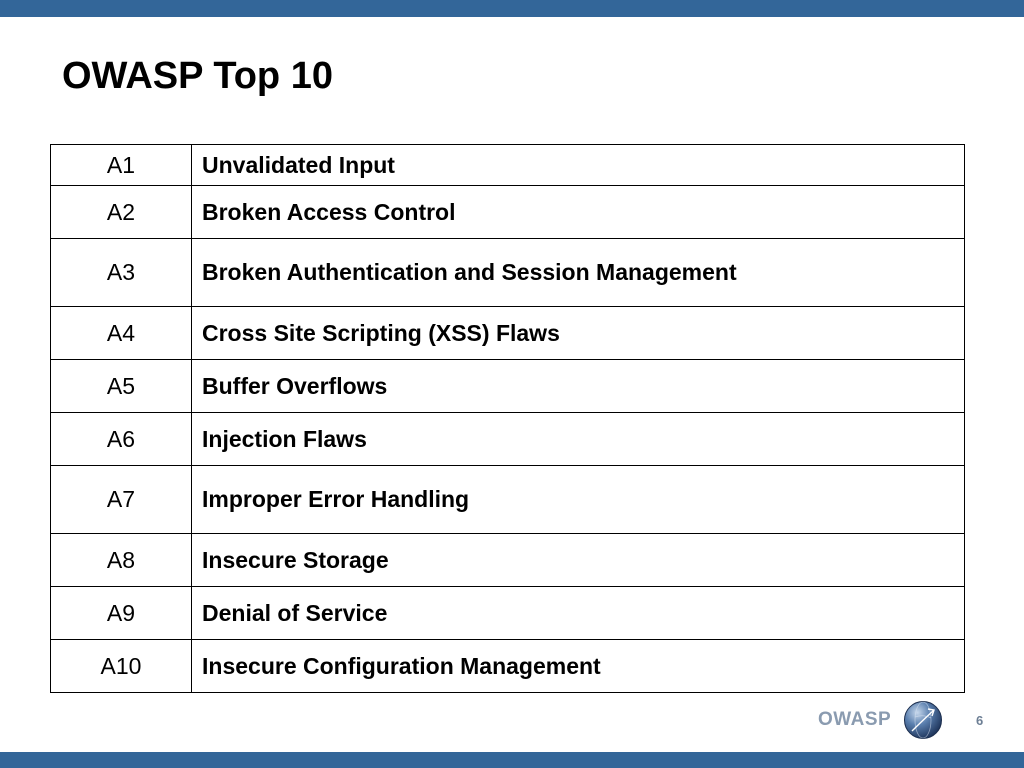  Describe the element at coordinates (578, 165) in the screenshot. I see `risk-name: Unvalidated Input` at that location.